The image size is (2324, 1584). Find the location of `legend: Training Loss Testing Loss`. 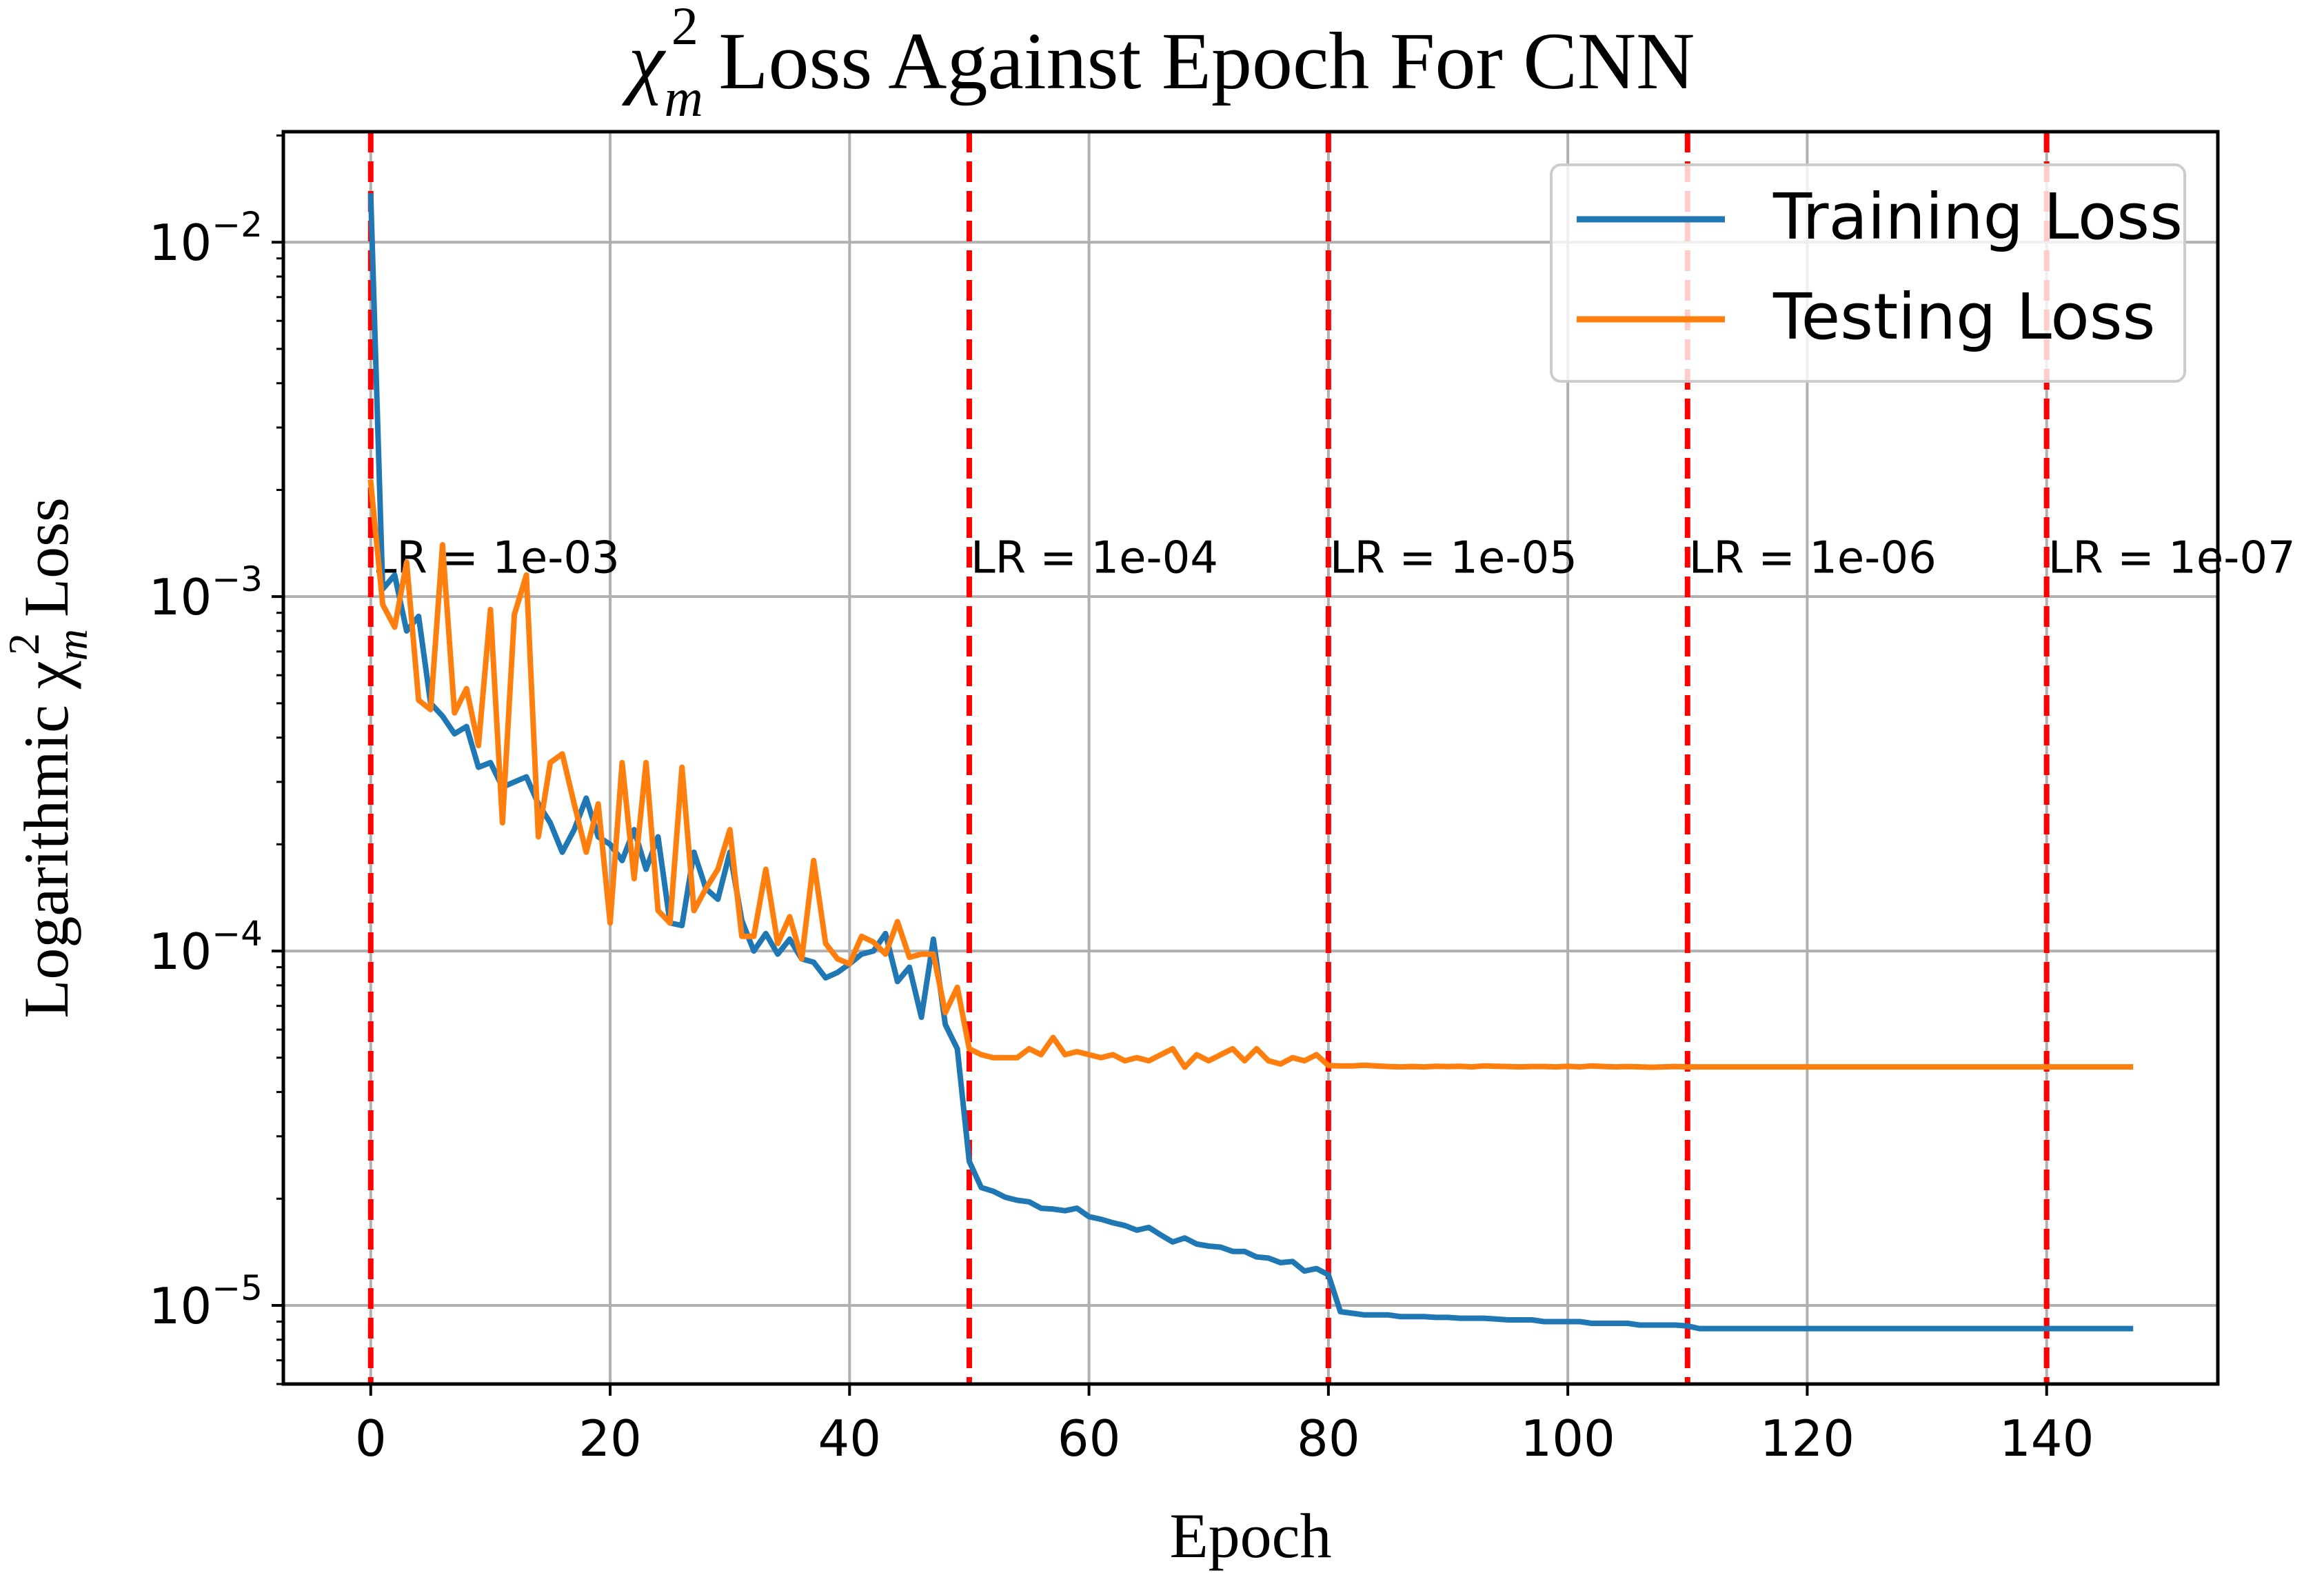

legend: Training Loss Testing Loss is located at coordinates (1868, 273).